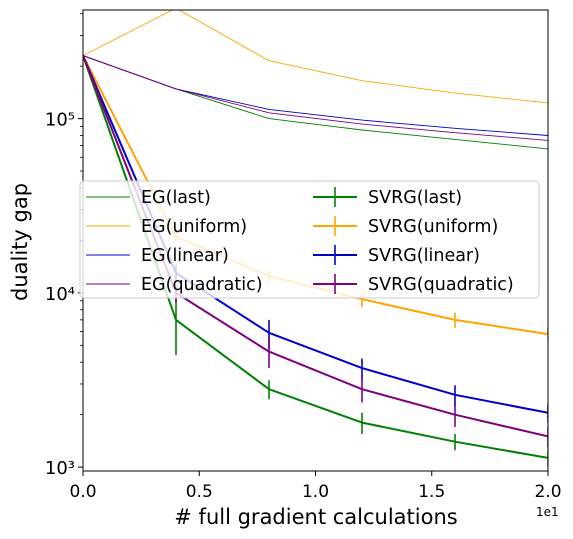 The width and height of the screenshot is (573, 539). What do you see at coordinates (315, 517) in the screenshot?
I see `x-axis-label: # full gradient calculations` at bounding box center [315, 517].